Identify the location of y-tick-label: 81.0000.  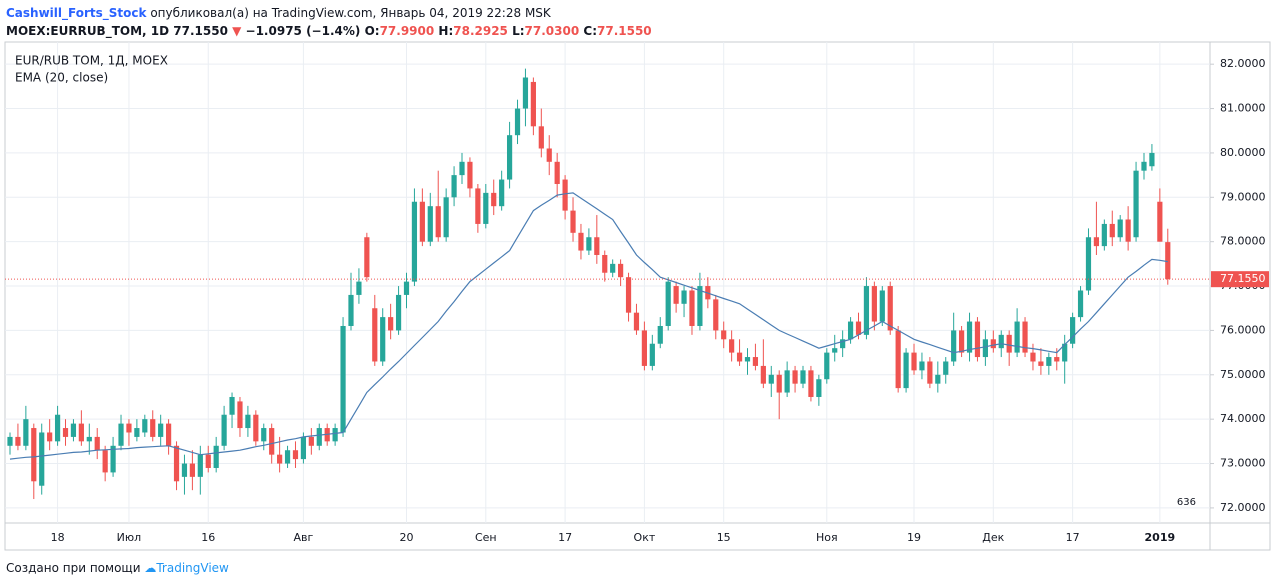
(1243, 108).